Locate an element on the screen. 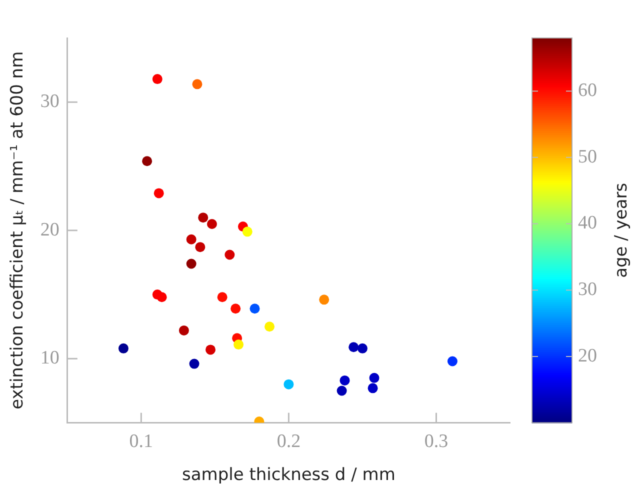 This screenshot has height=494, width=643. x-tick-label: 0.1 is located at coordinates (141, 441).